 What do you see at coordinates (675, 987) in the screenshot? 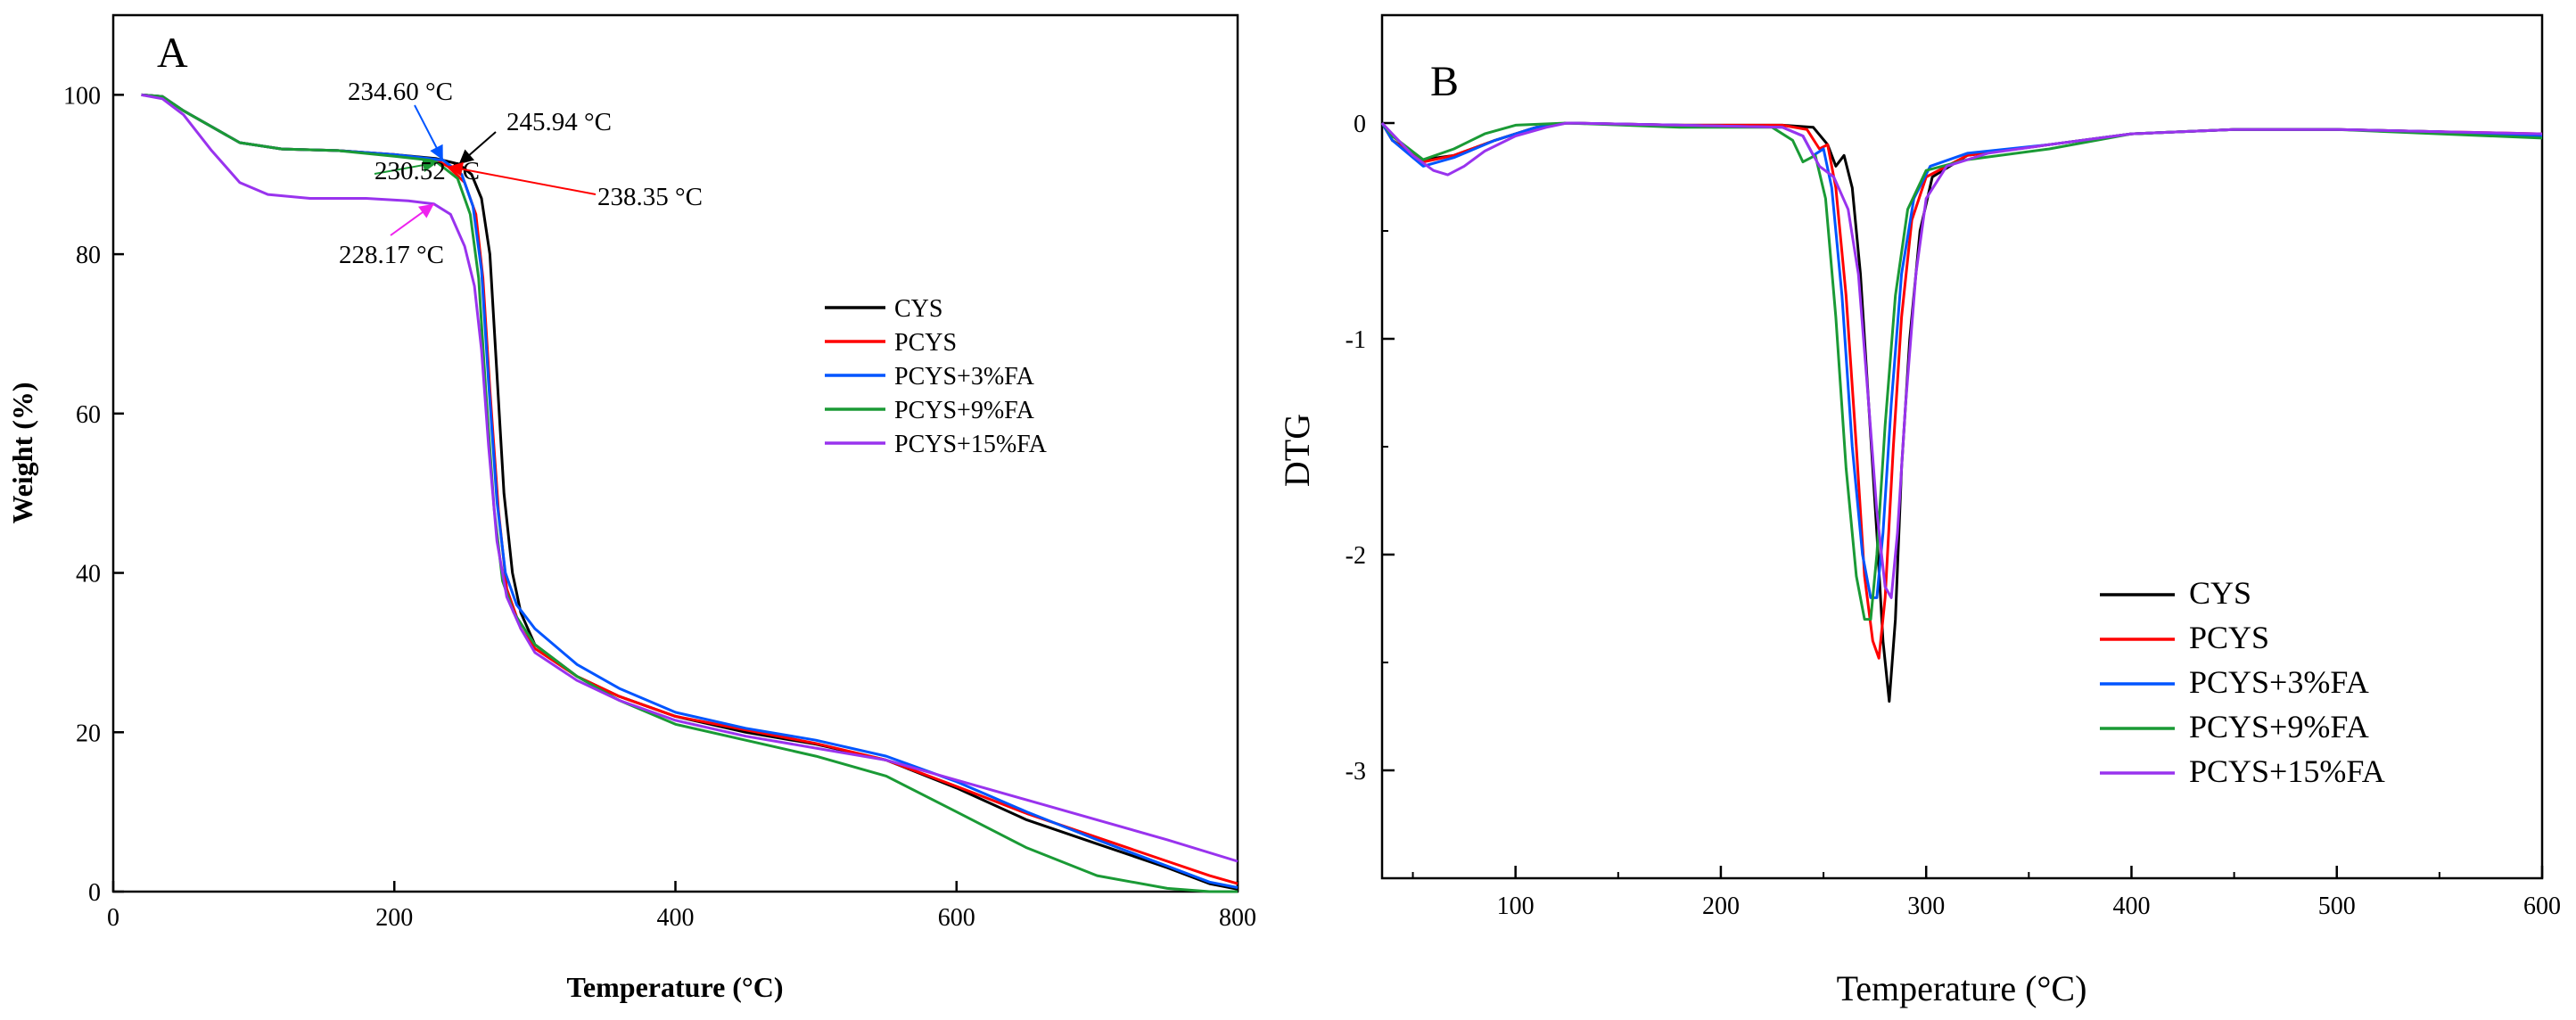
I see `panel-a-x-axis-title: Temperature (°C)` at bounding box center [675, 987].